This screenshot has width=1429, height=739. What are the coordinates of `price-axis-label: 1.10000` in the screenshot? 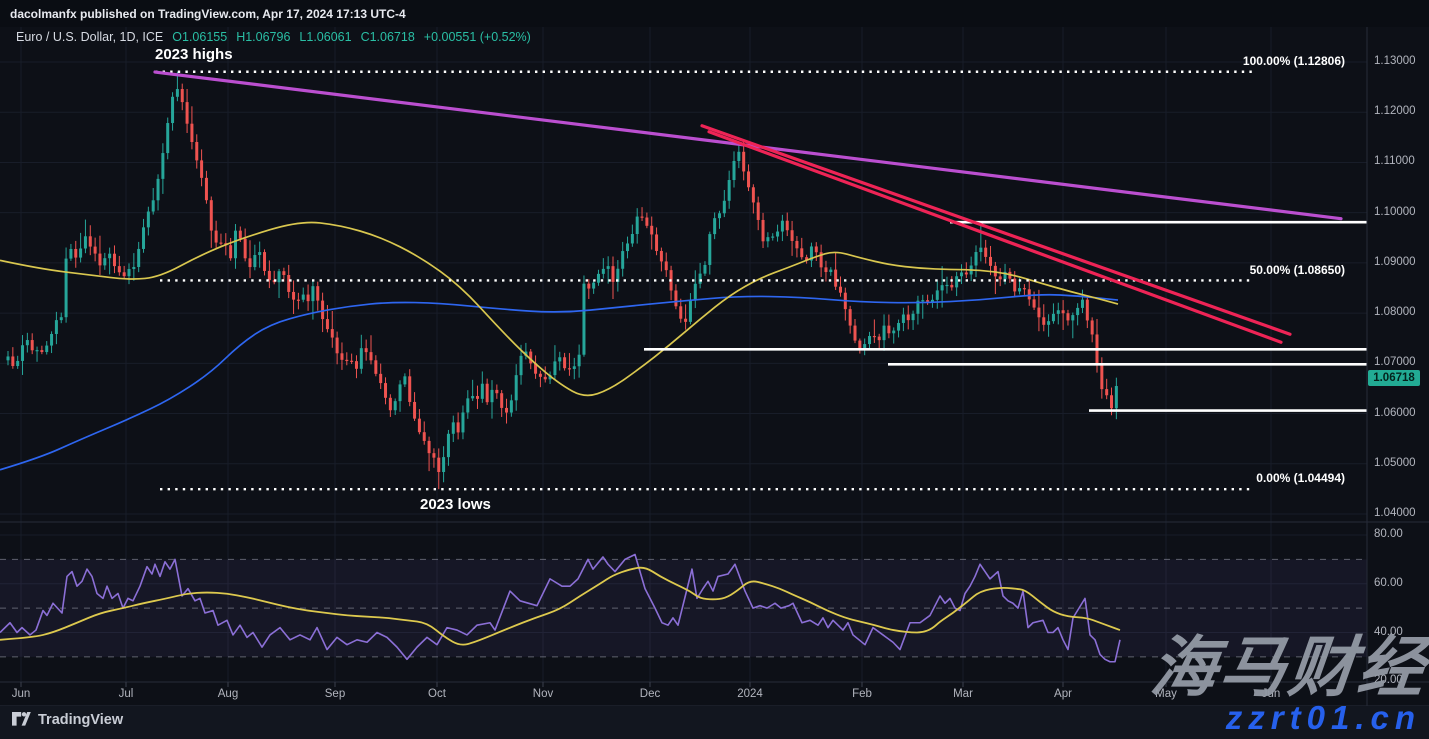 It's located at (1395, 211).